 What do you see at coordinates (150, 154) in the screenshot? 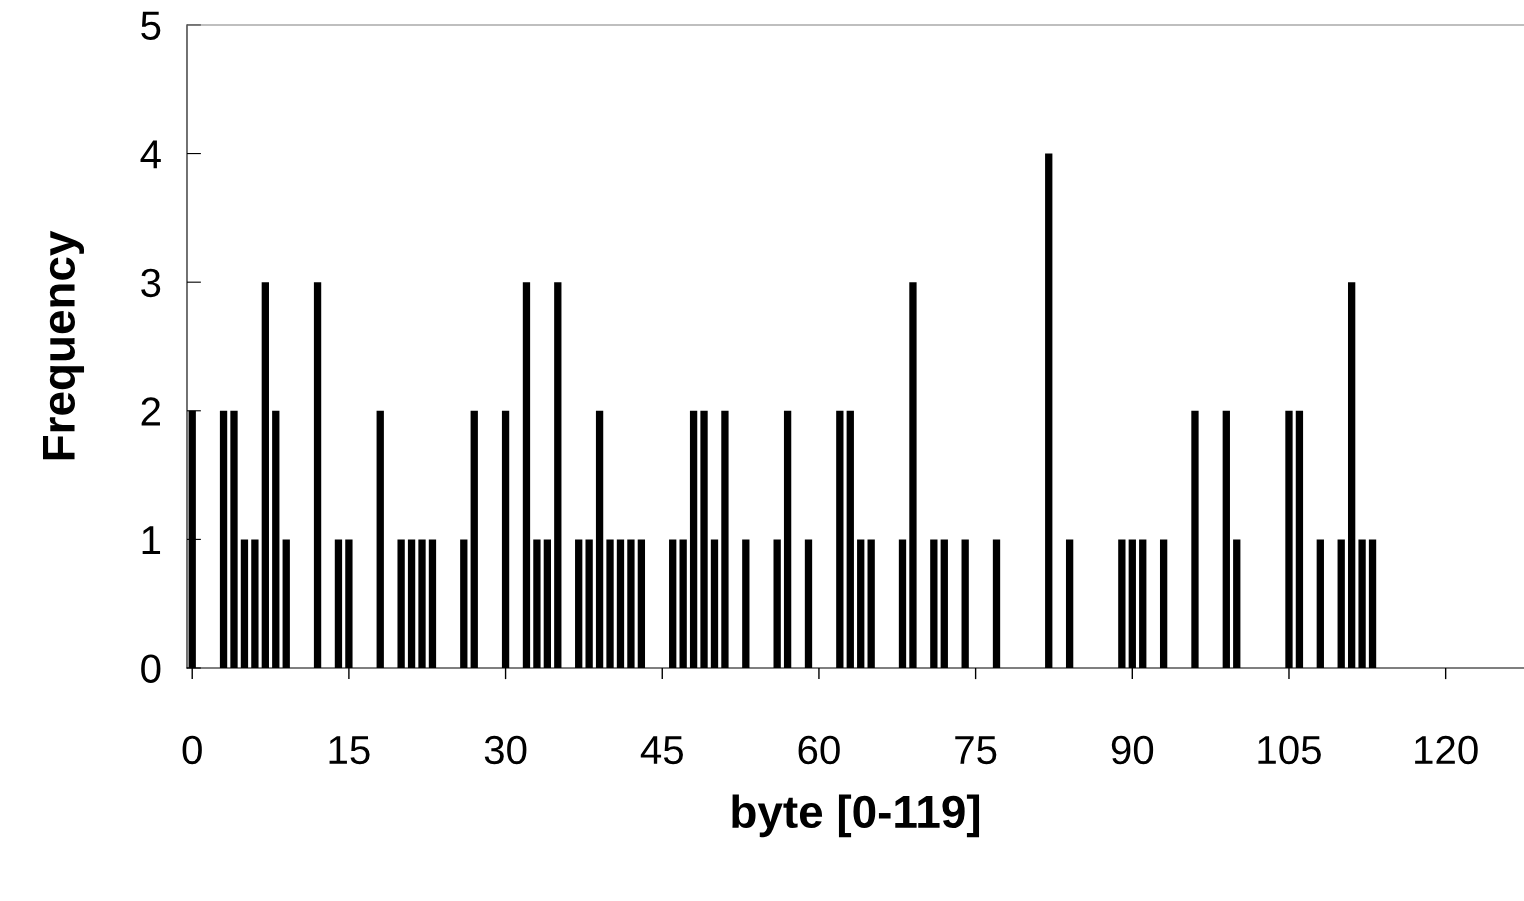
I see `y-tick-label: 4` at bounding box center [150, 154].